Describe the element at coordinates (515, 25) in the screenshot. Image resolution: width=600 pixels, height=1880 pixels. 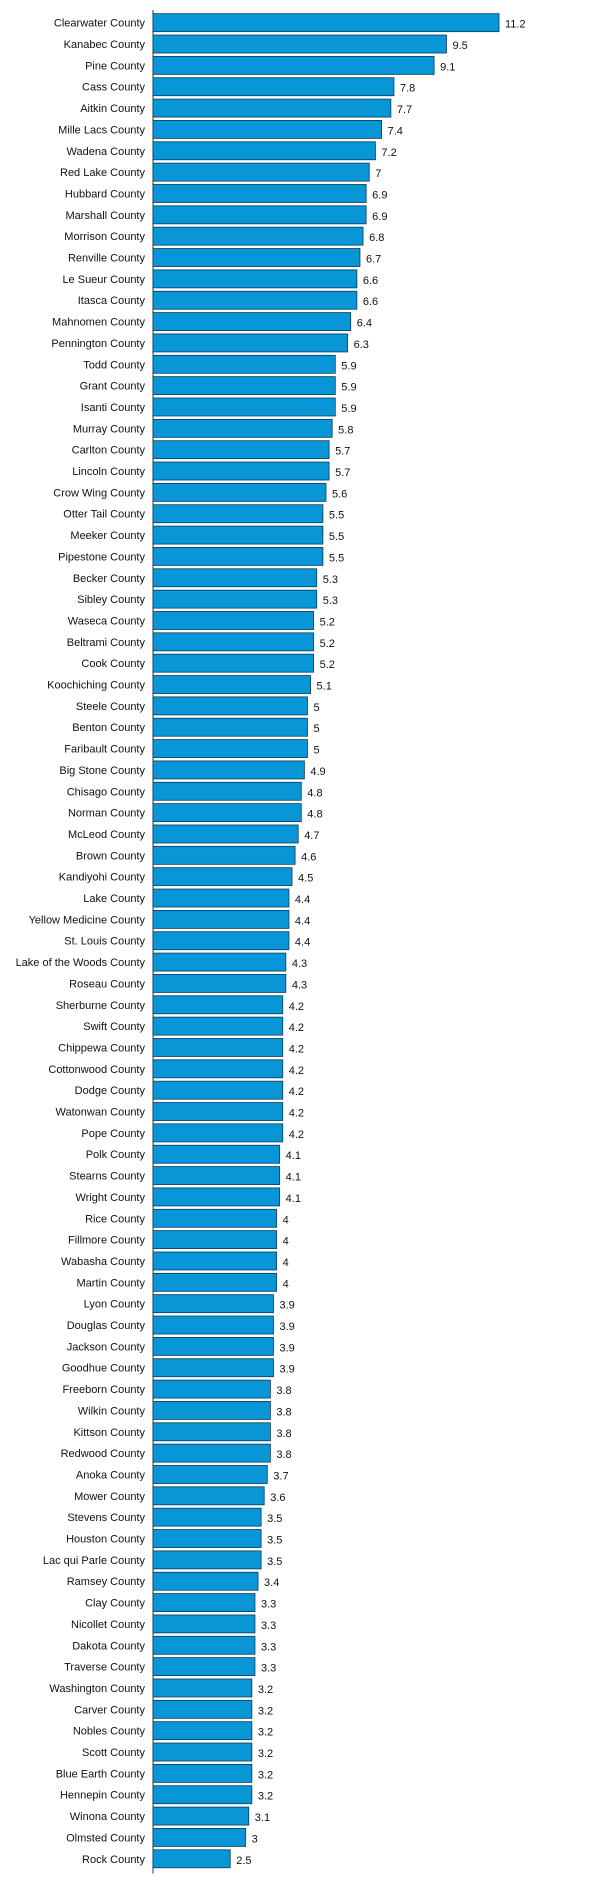
I see `value-label: 11.2` at that location.